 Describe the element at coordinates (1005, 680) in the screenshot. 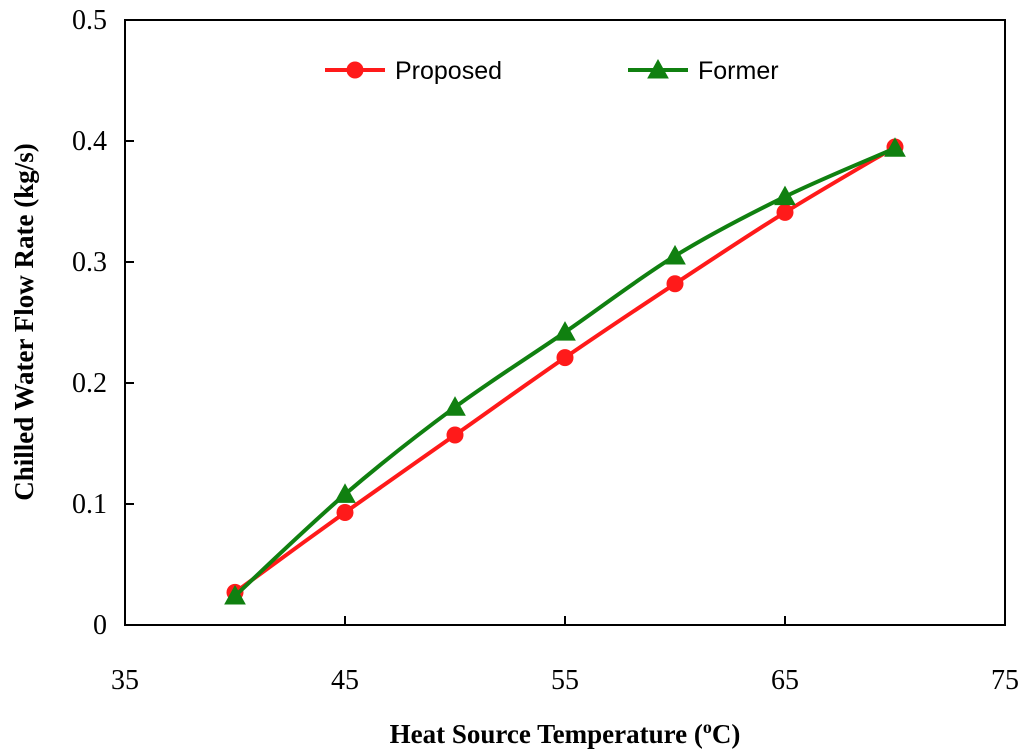

I see `x-tick-label: 75` at that location.